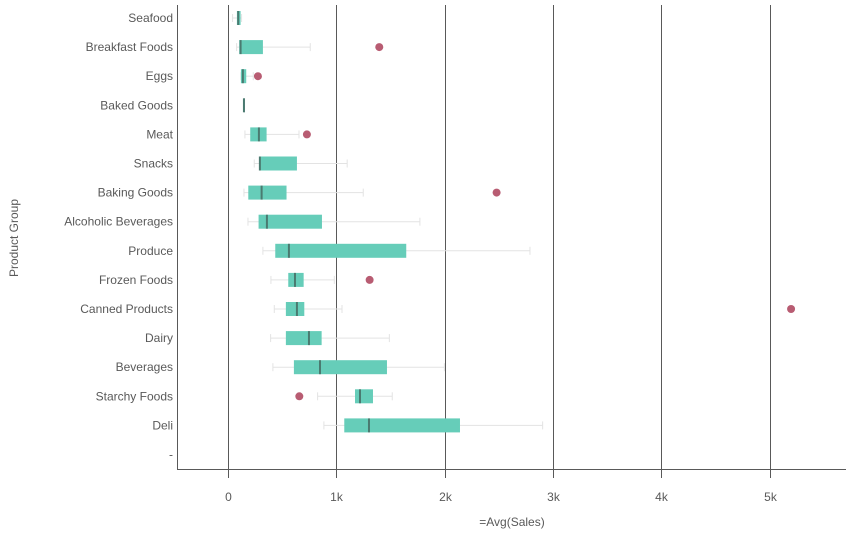 The width and height of the screenshot is (853, 544). I want to click on y-tick-label: Alcoholic Beverages, so click(118, 222).